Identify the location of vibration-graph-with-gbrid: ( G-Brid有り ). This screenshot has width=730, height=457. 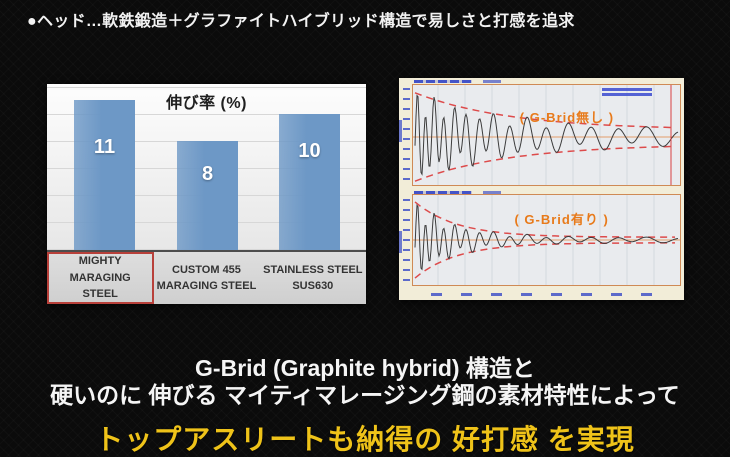
(541, 244).